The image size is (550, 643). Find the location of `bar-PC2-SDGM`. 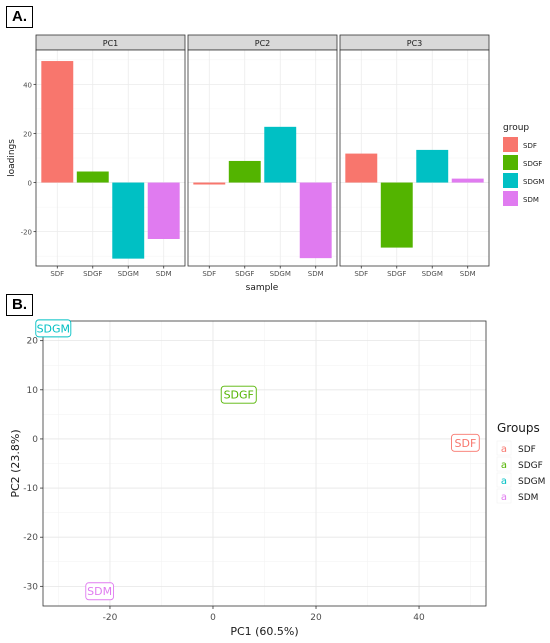

bar-PC2-SDGM is located at coordinates (280, 154).